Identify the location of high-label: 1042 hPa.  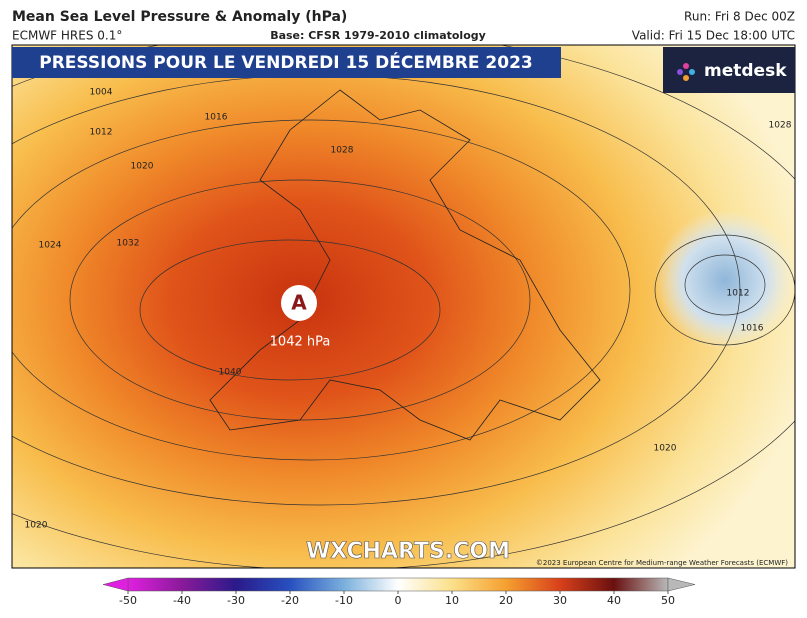
(300, 342).